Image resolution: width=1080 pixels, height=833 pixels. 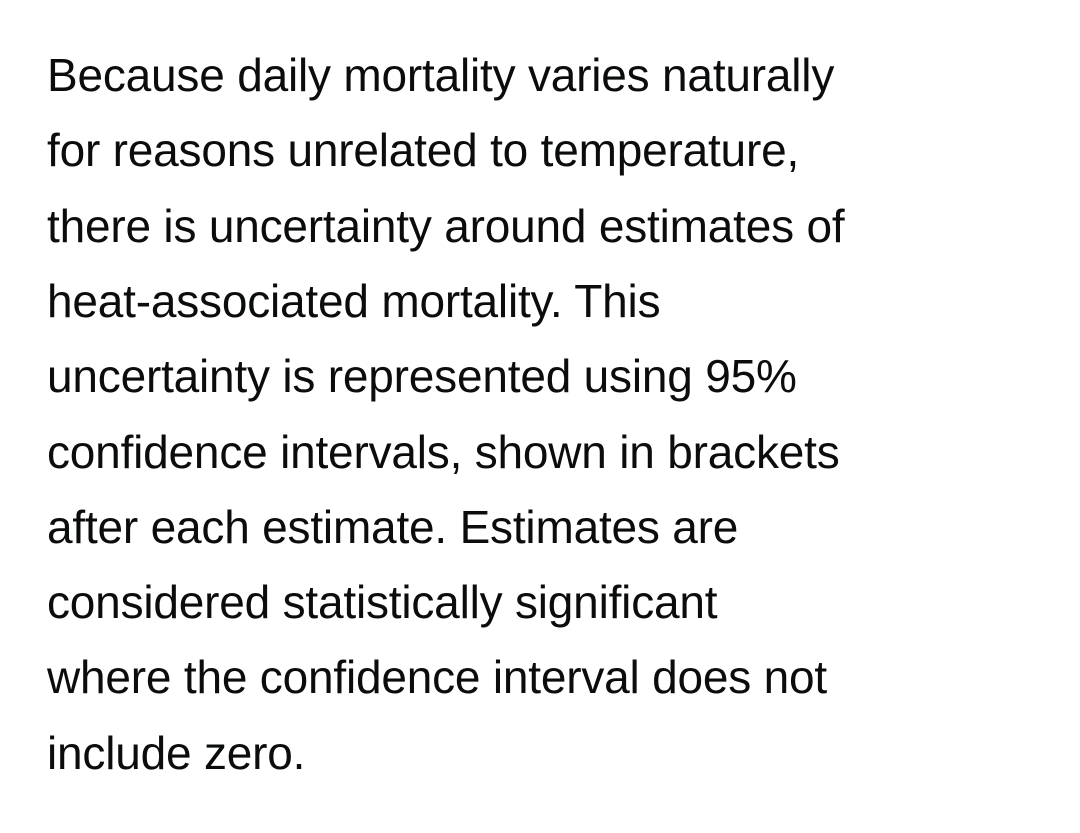 I want to click on text-line: uncertainty is represented using 95%, so click(x=422, y=376).